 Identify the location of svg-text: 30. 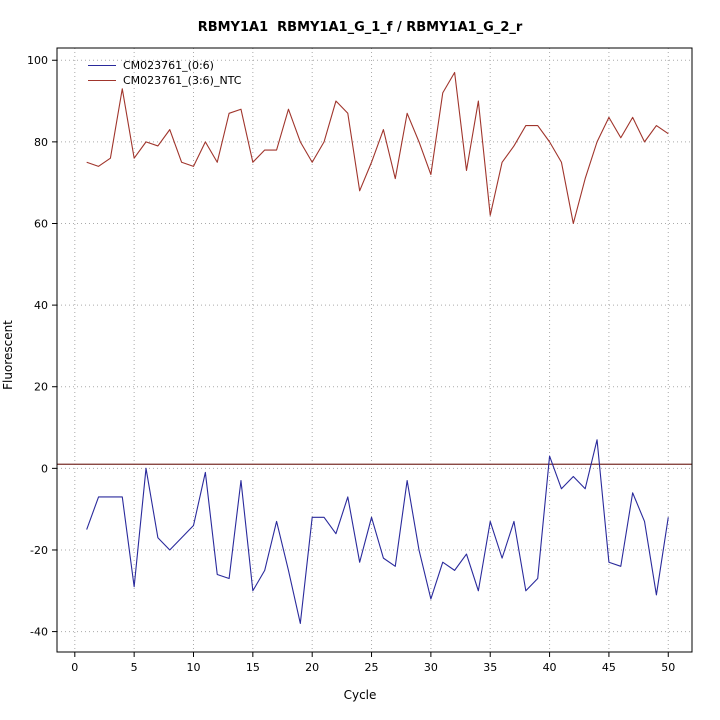
(431, 667).